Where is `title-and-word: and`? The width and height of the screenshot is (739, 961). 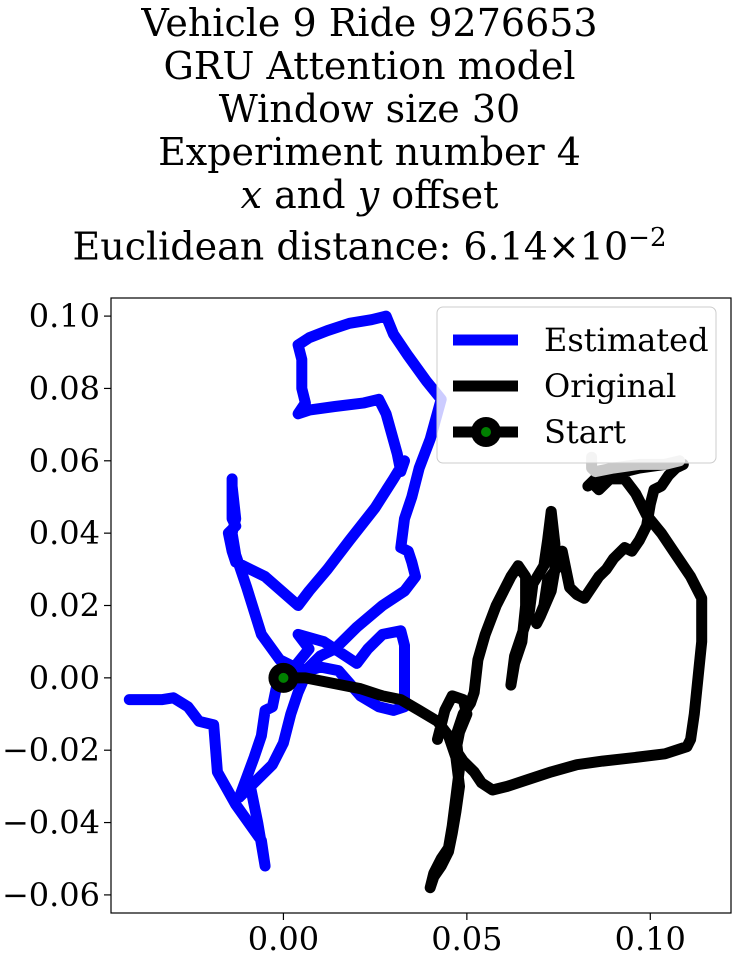
title-and-word: and is located at coordinates (310, 195).